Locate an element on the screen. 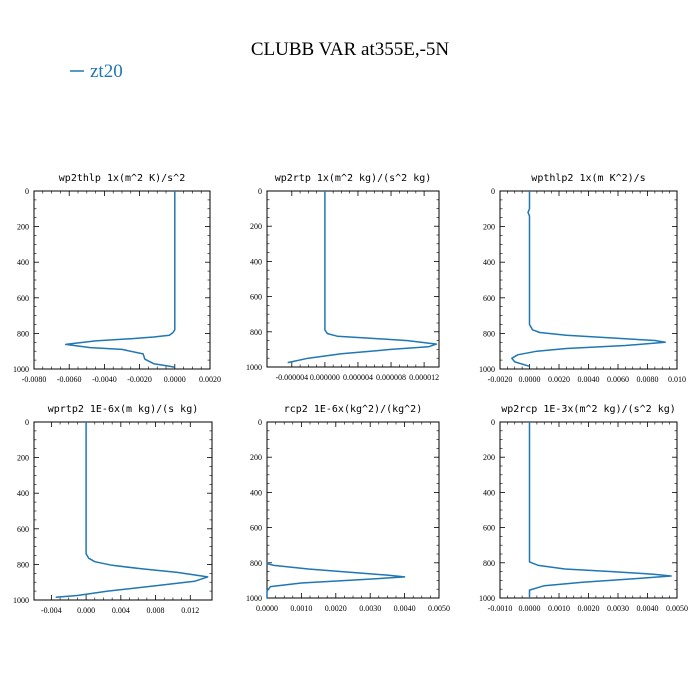 This screenshot has height=700, width=700. panel-title: wprtp2 1E-6x(m kg)/(s kg) is located at coordinates (123, 409).